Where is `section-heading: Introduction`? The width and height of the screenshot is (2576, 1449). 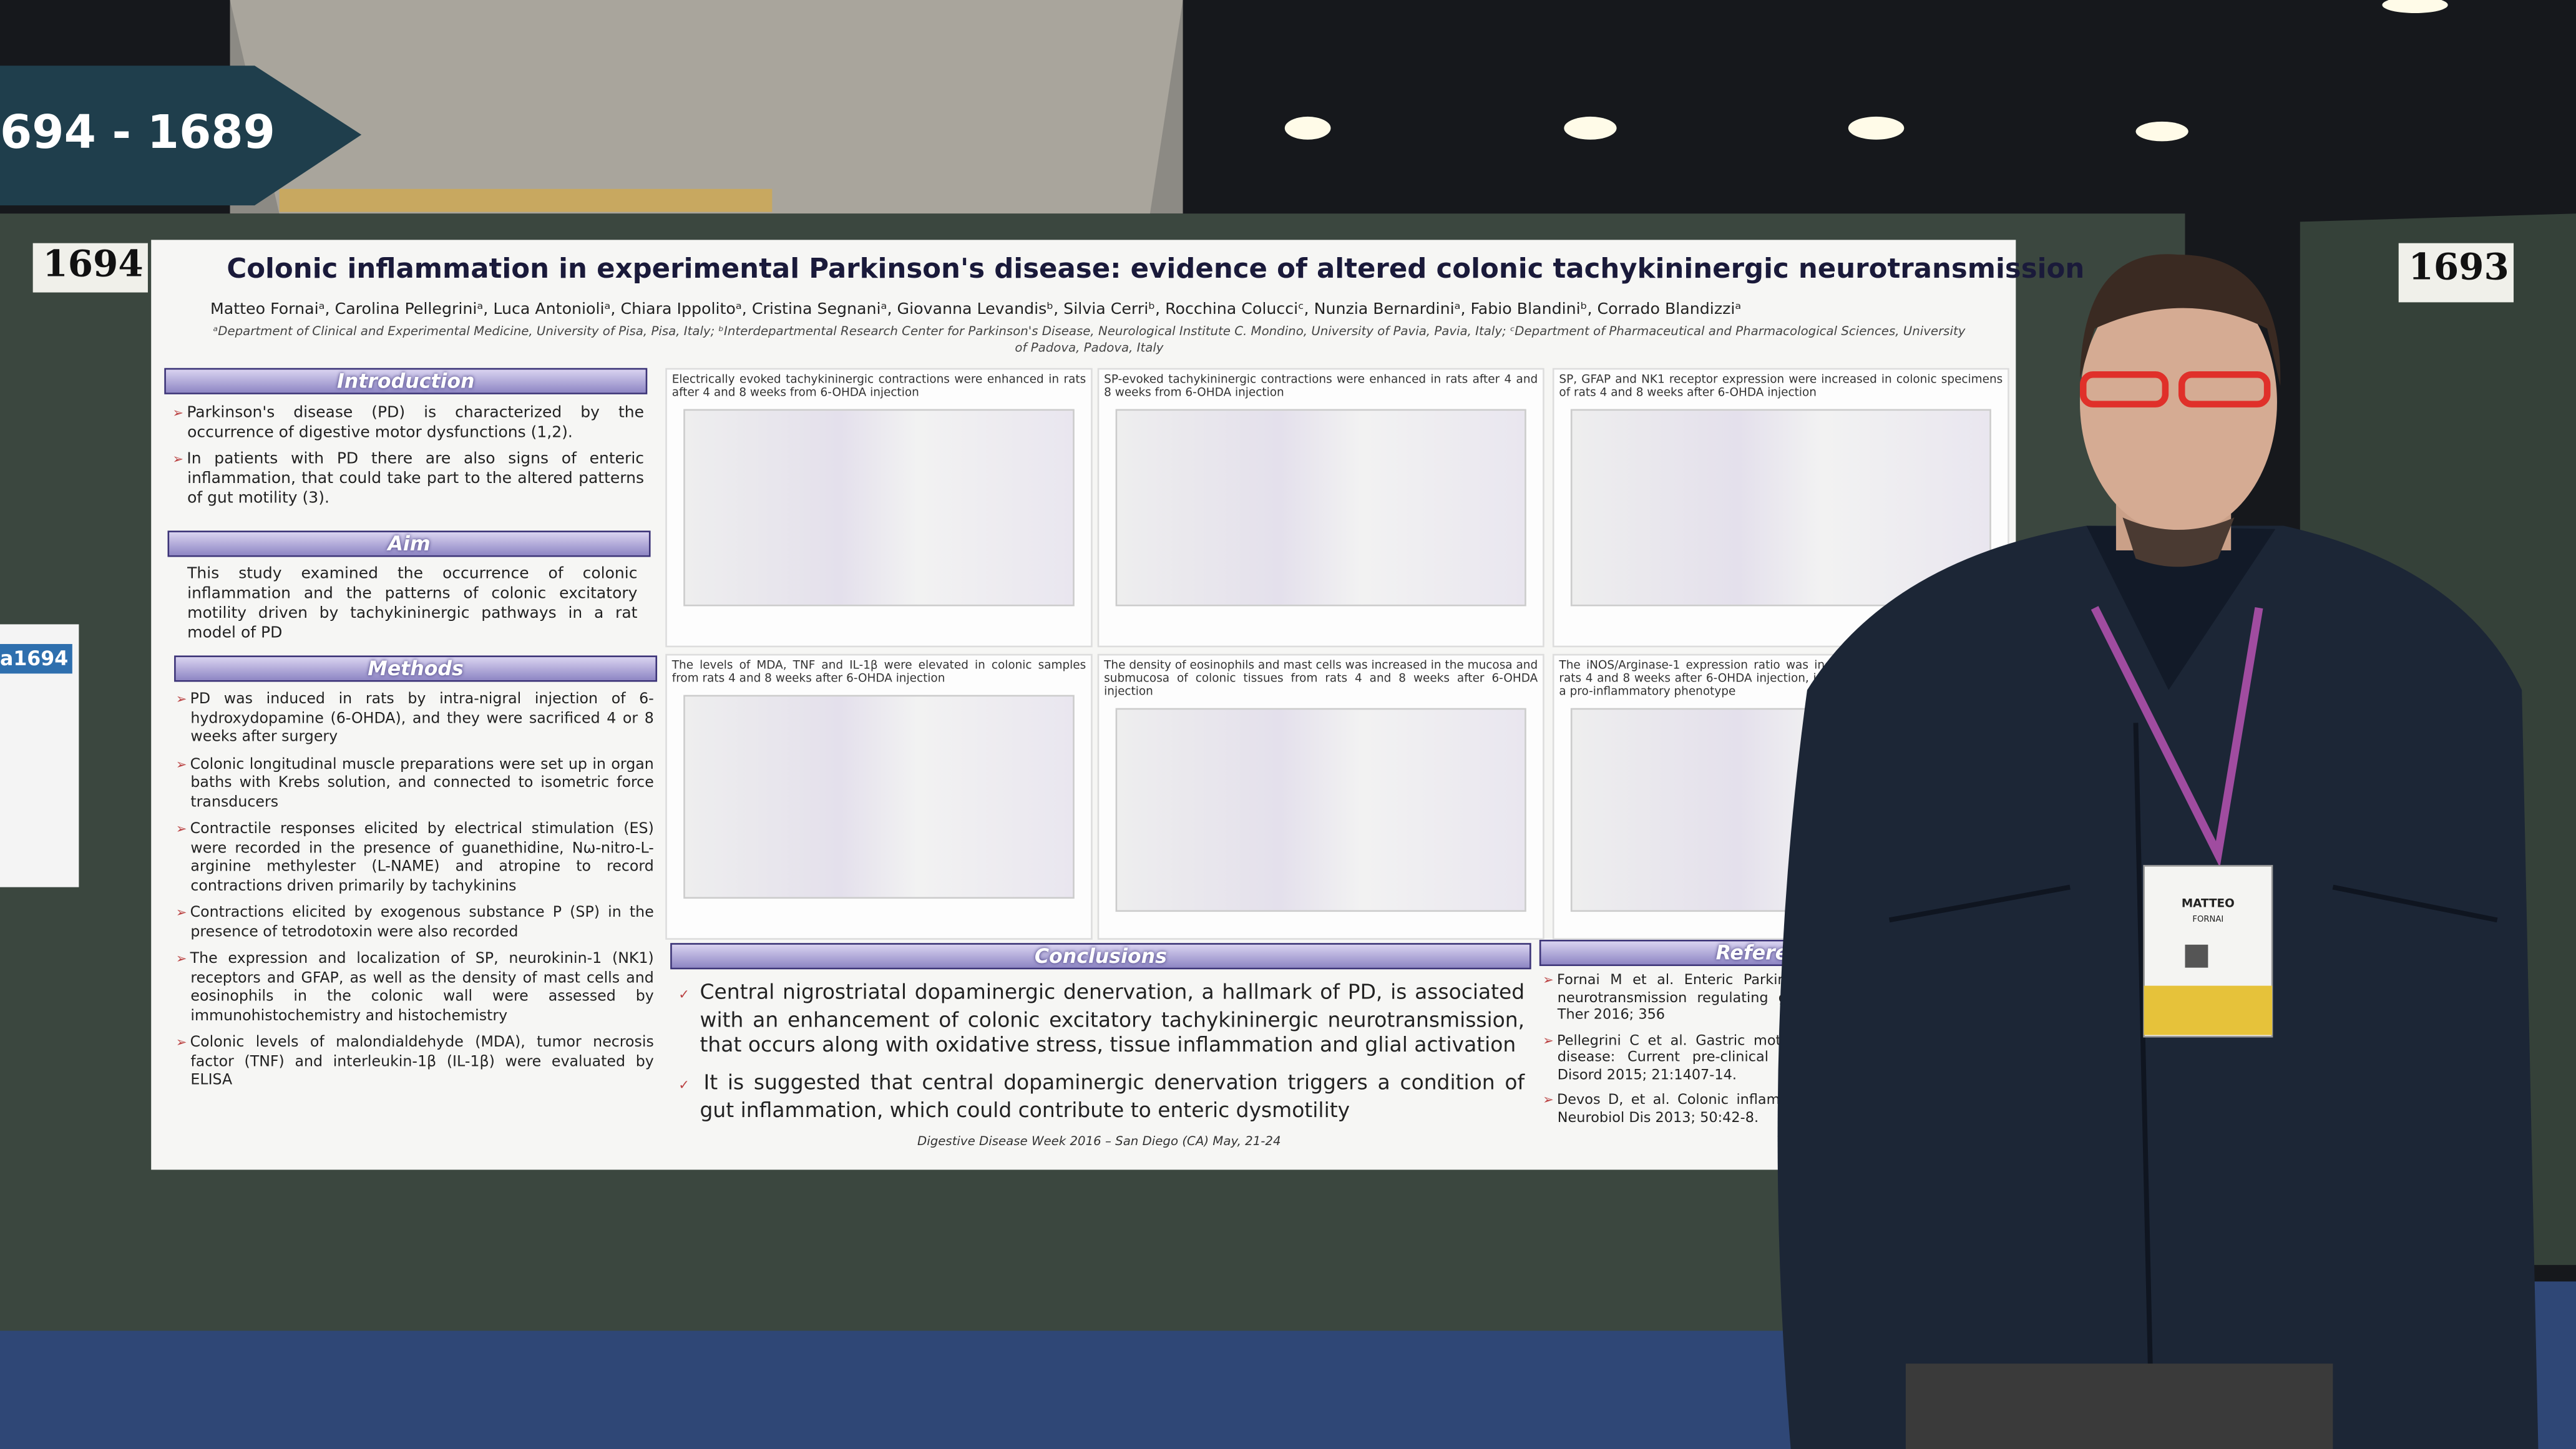 section-heading: Introduction is located at coordinates (406, 381).